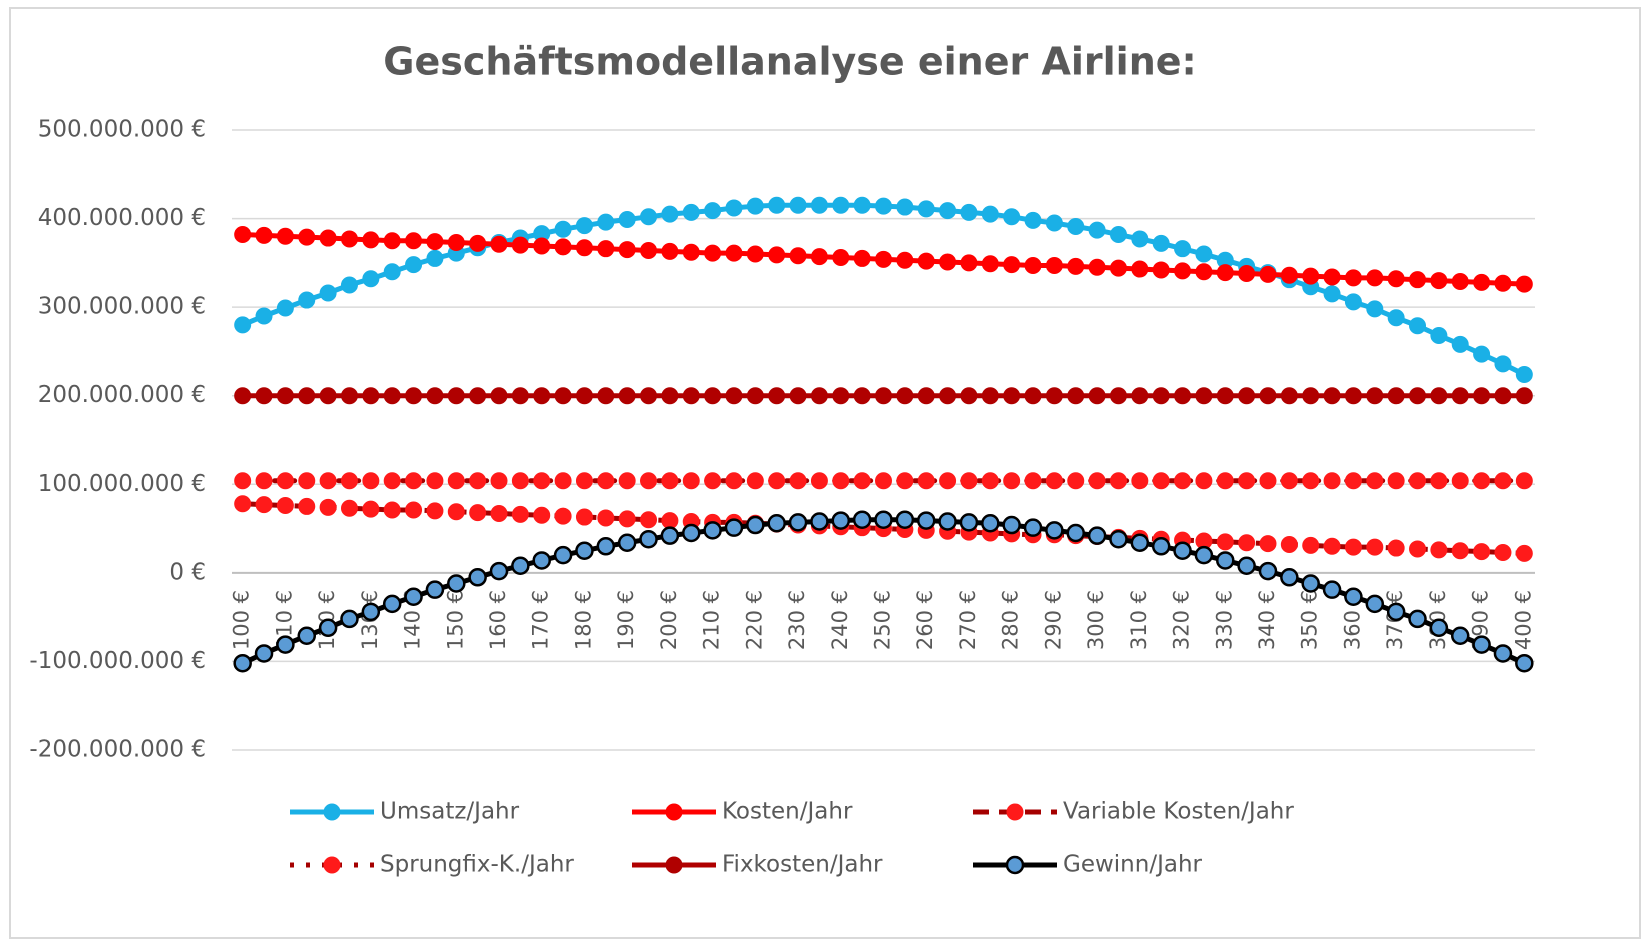 The image size is (1649, 947). Describe the element at coordinates (1133, 865) in the screenshot. I see `legend-label: Gewinn/Jahr` at that location.